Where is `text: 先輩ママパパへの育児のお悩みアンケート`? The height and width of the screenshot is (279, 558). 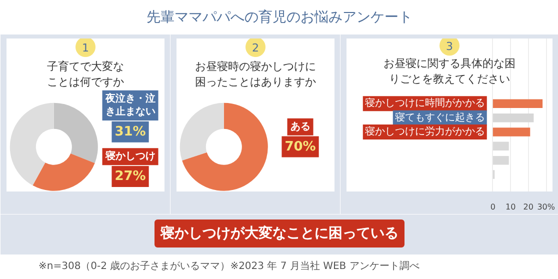
text: 先輩ママパパへの育児のお悩みアンケート is located at coordinates (279, 17).